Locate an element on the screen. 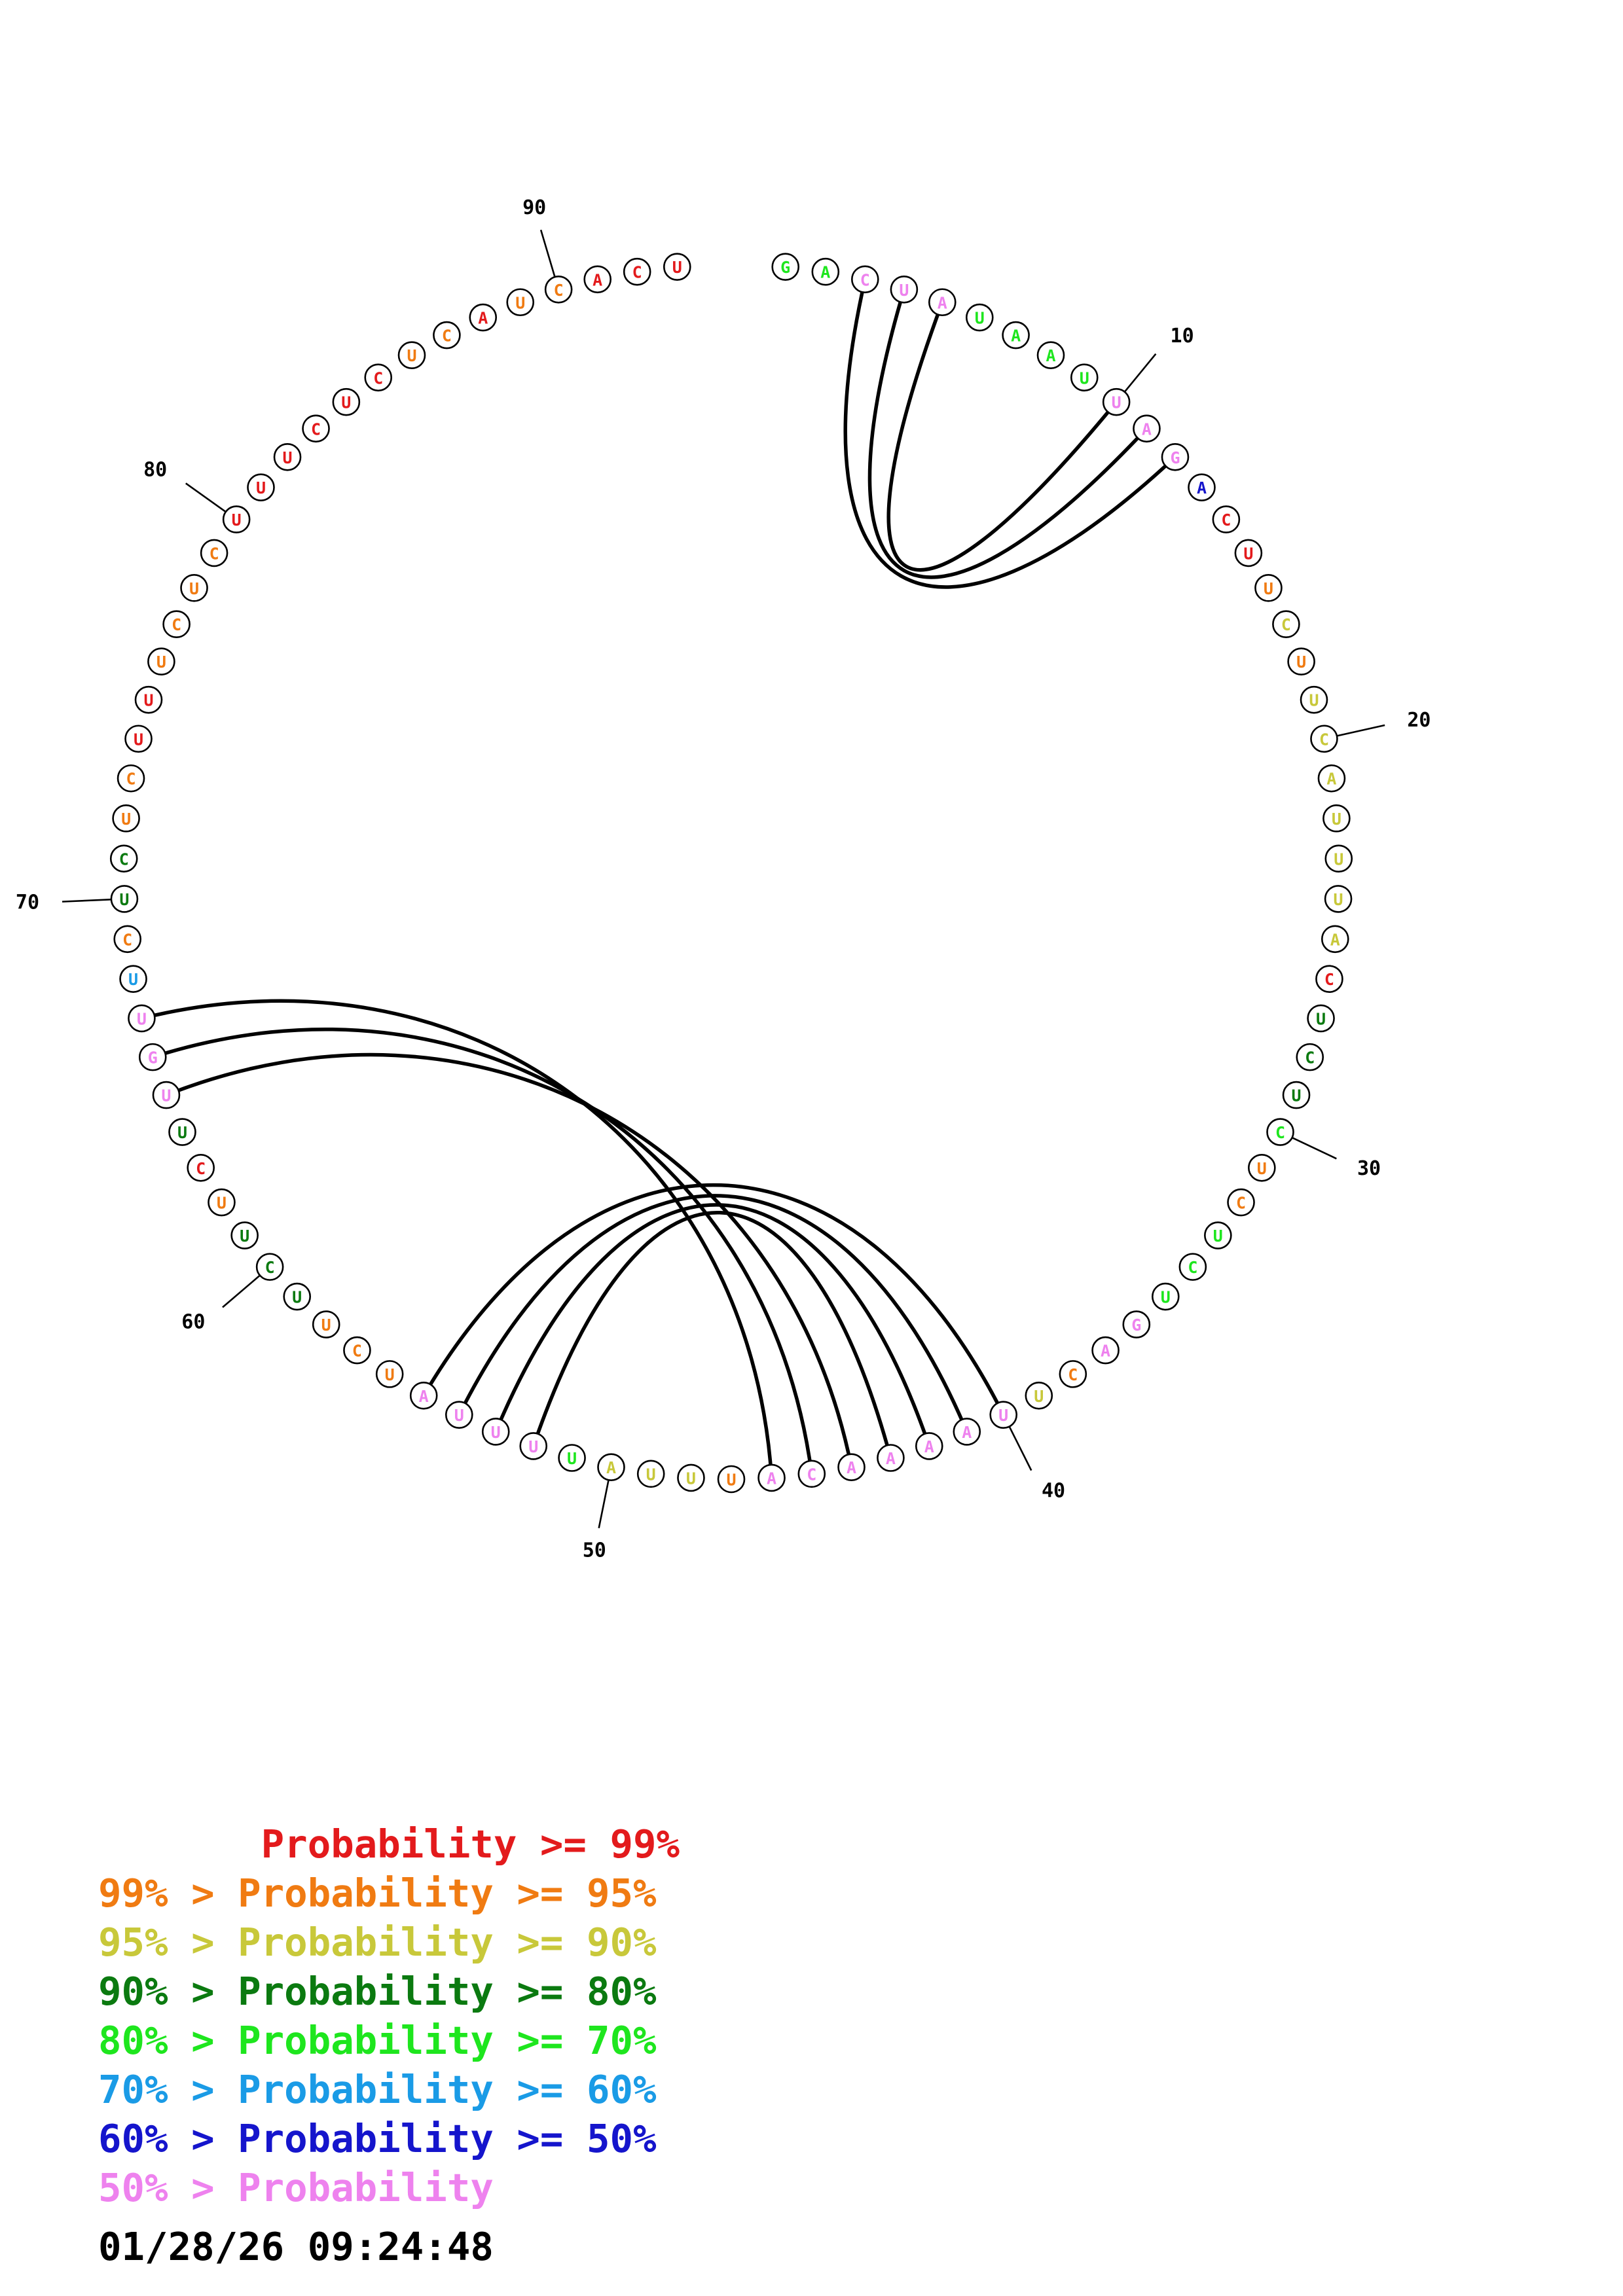 This screenshot has width=1623, height=2296. position-label: 60 is located at coordinates (193, 1322).